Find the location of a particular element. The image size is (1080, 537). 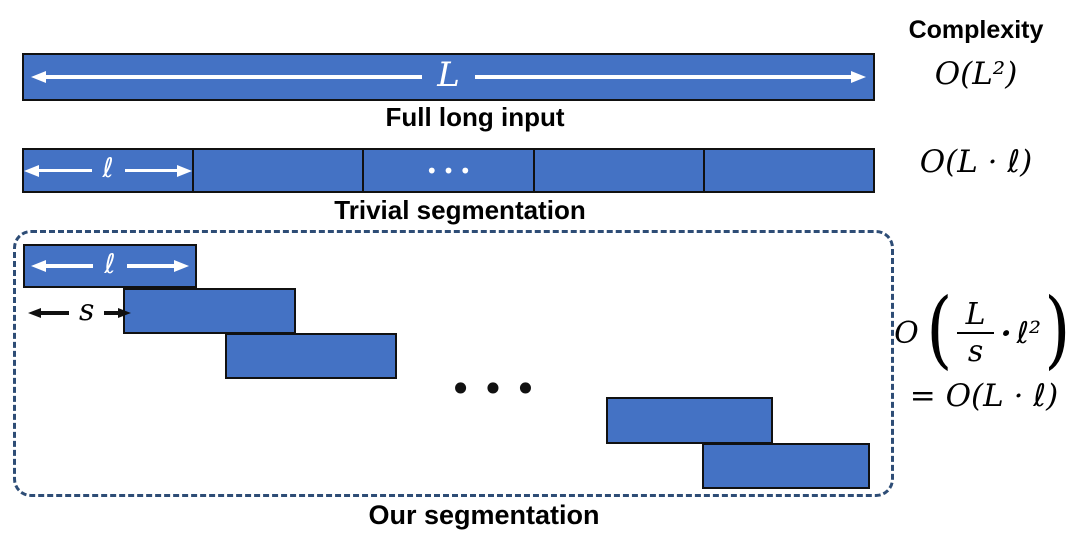

trivial-segmentation-complexity: O(L · ℓ) is located at coordinates (976, 162).